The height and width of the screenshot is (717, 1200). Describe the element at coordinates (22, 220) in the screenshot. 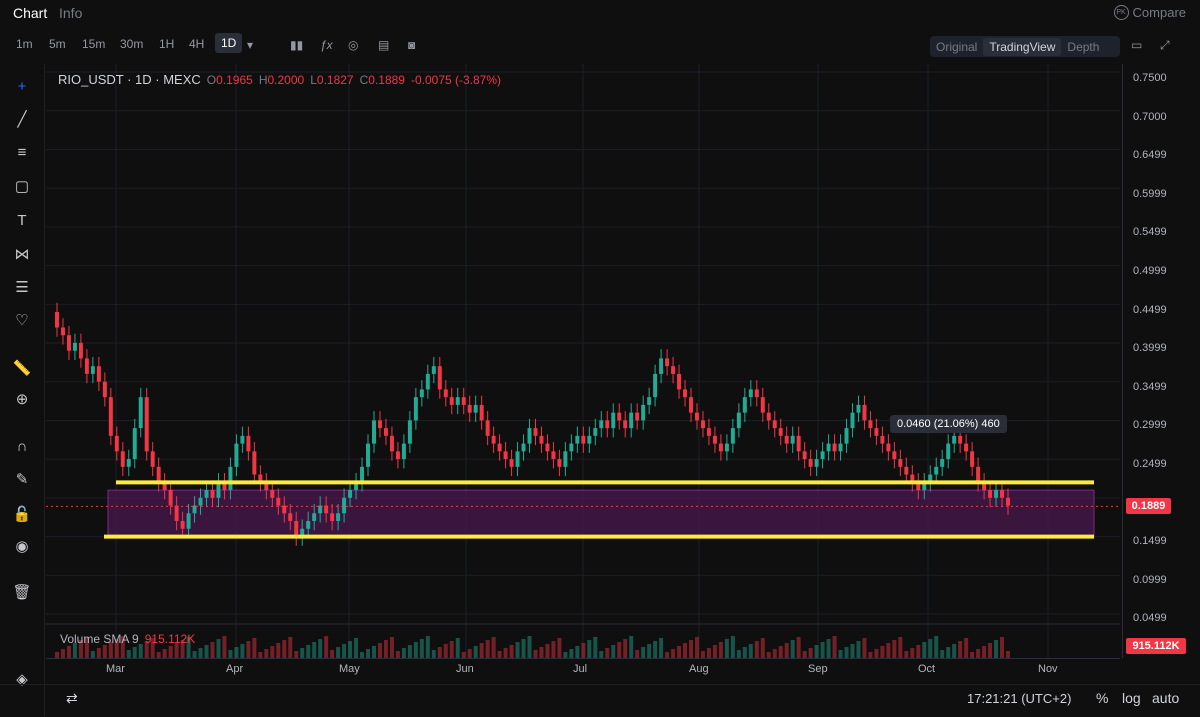

I see `text-icon: T` at that location.